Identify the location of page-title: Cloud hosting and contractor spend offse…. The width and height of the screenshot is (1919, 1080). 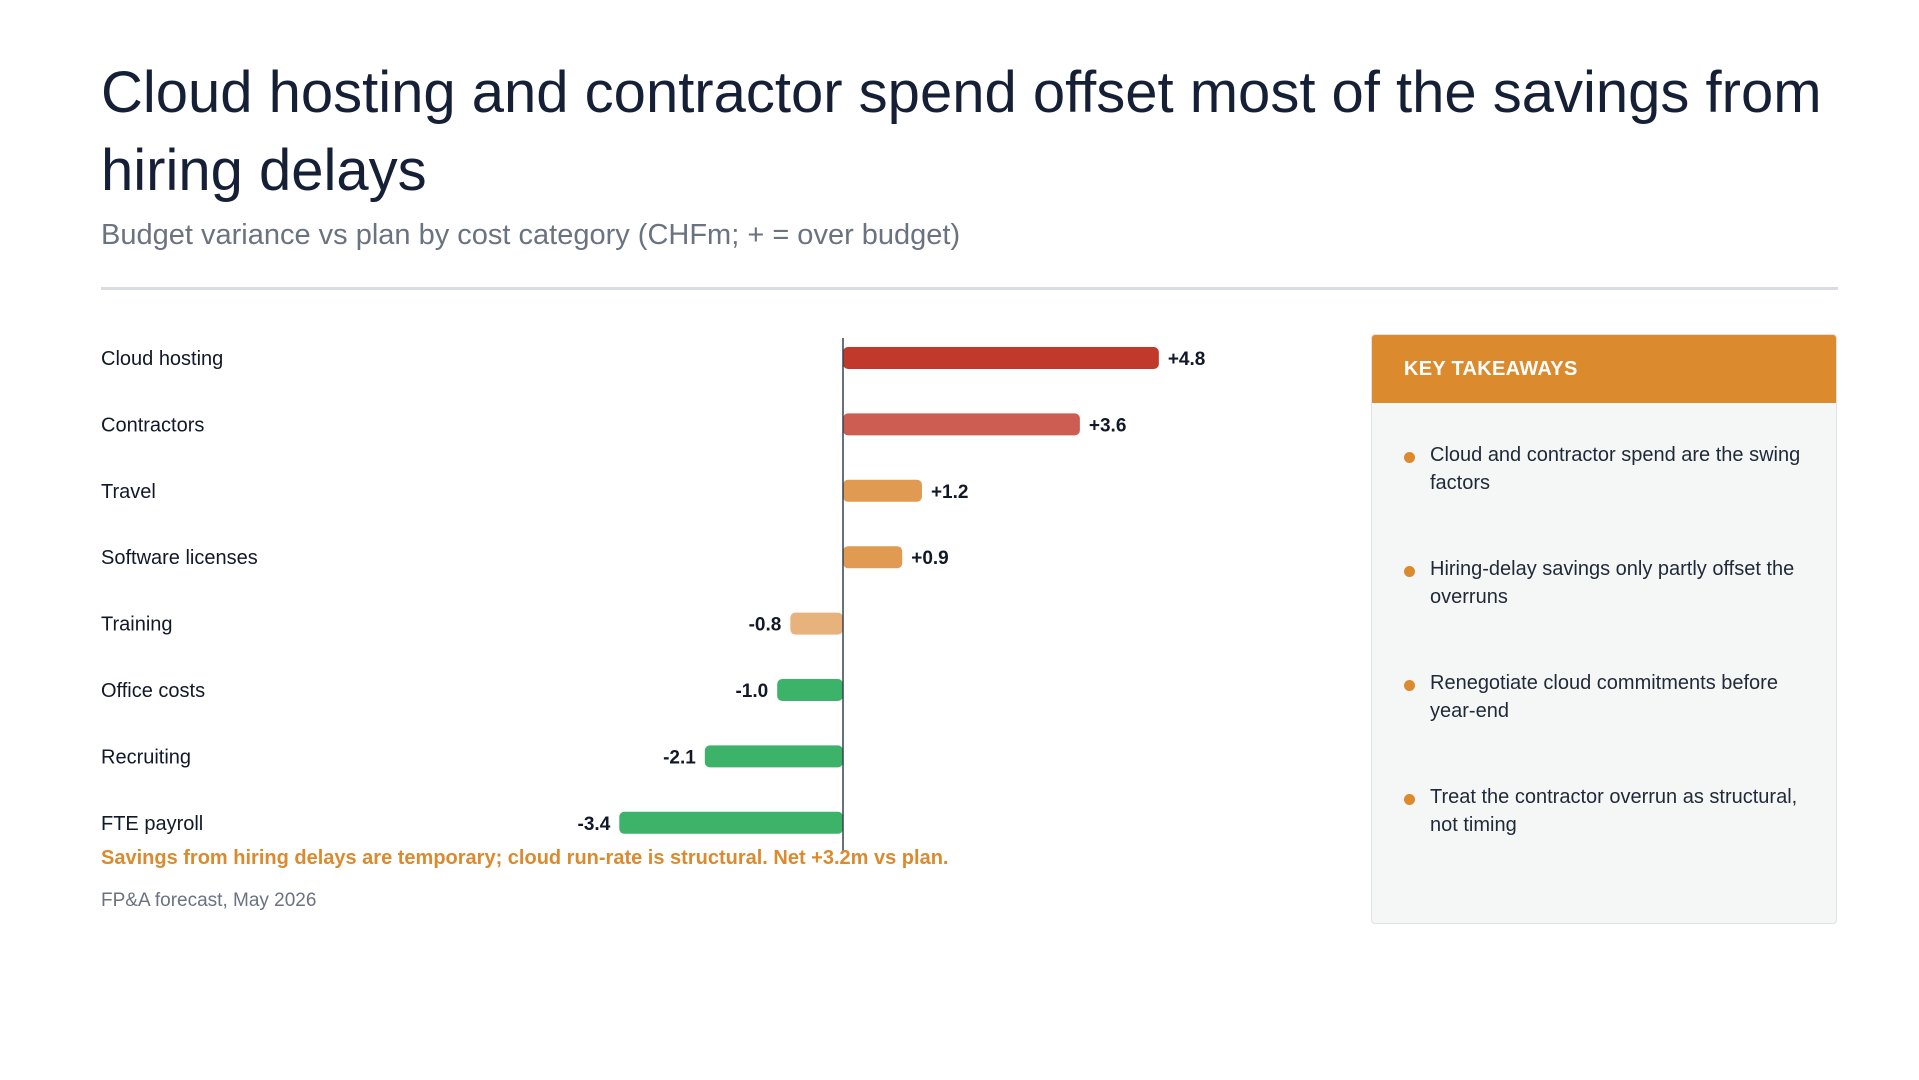
(961, 131).